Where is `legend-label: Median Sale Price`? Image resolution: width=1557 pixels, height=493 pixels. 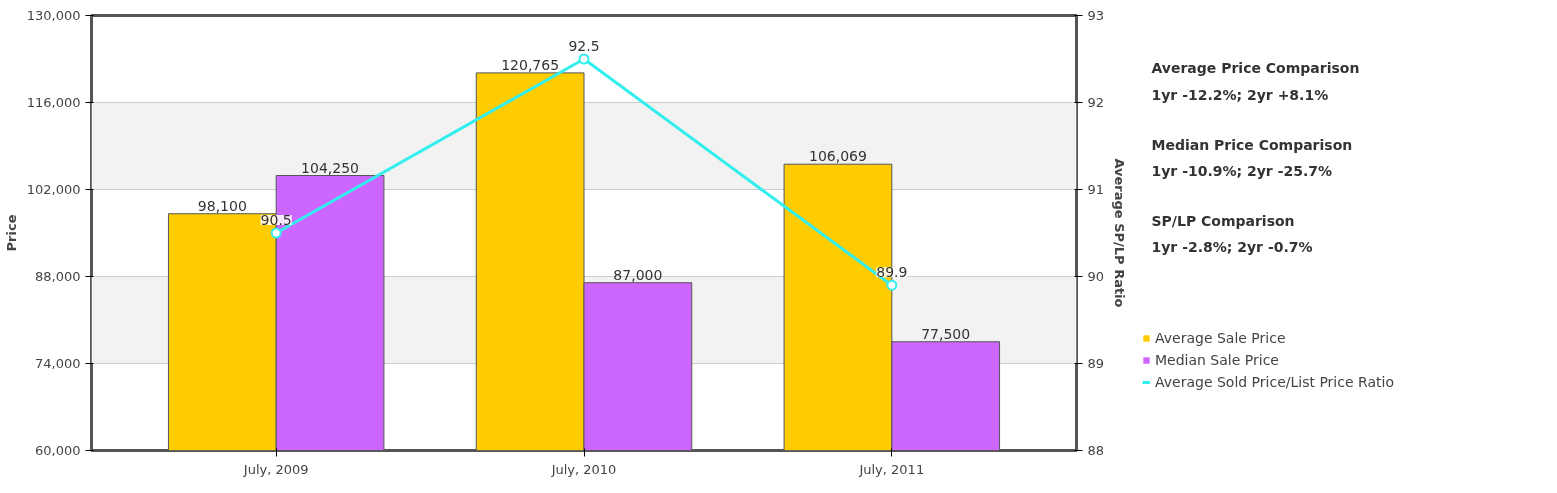 legend-label: Median Sale Price is located at coordinates (1217, 360).